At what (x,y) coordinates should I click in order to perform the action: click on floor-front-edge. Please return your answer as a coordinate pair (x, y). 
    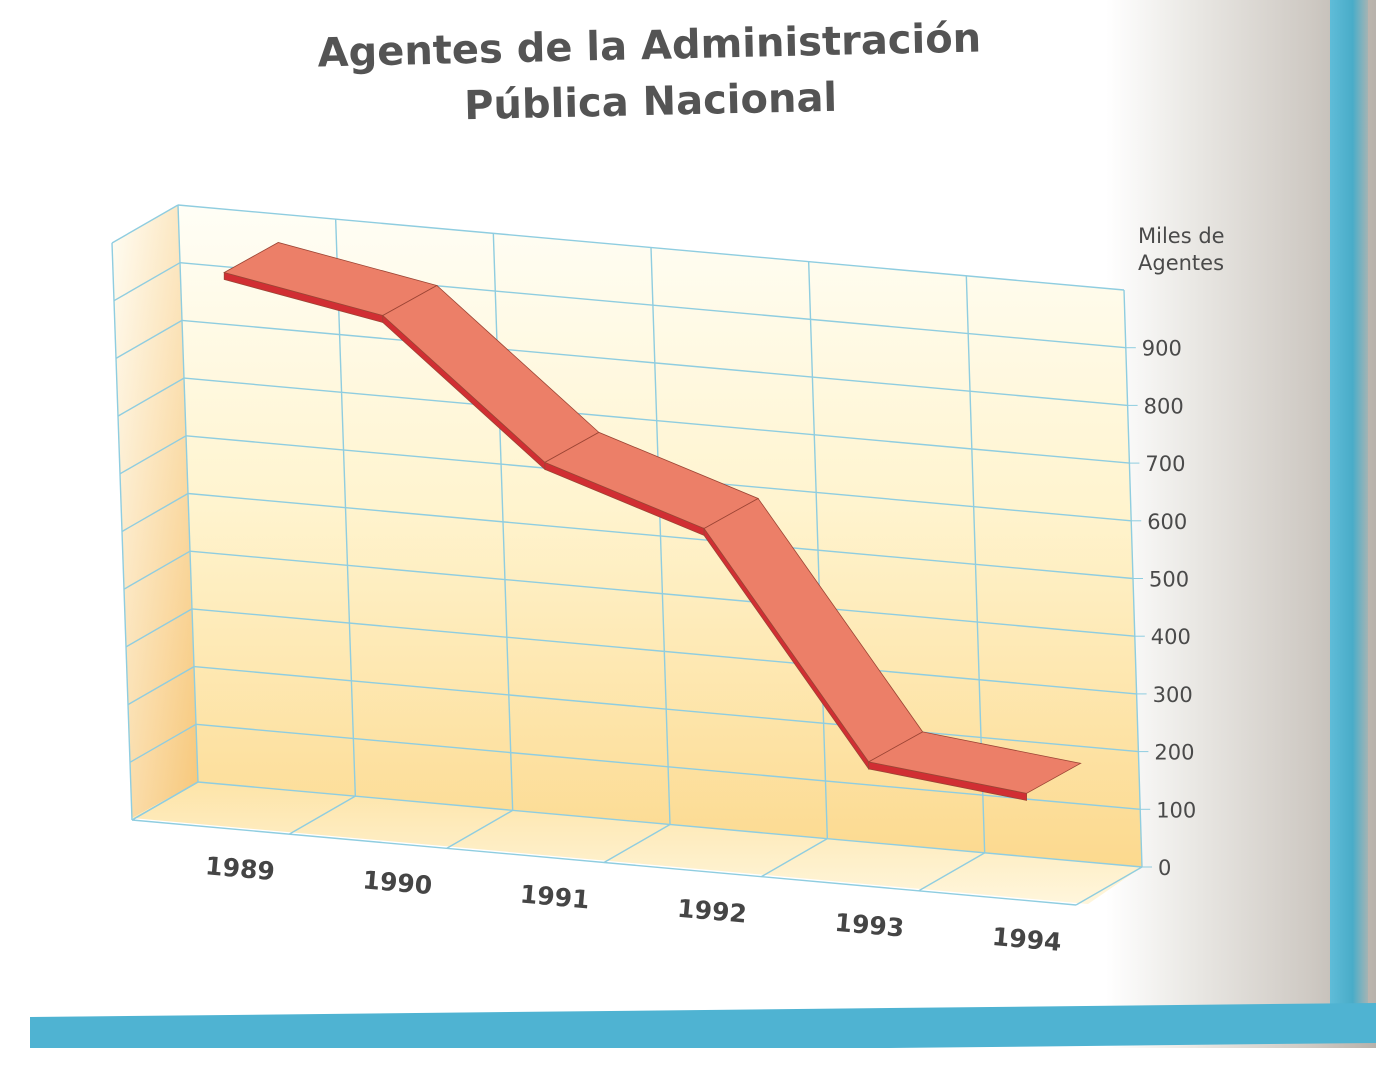
    Looking at the image, I should click on (604, 862).